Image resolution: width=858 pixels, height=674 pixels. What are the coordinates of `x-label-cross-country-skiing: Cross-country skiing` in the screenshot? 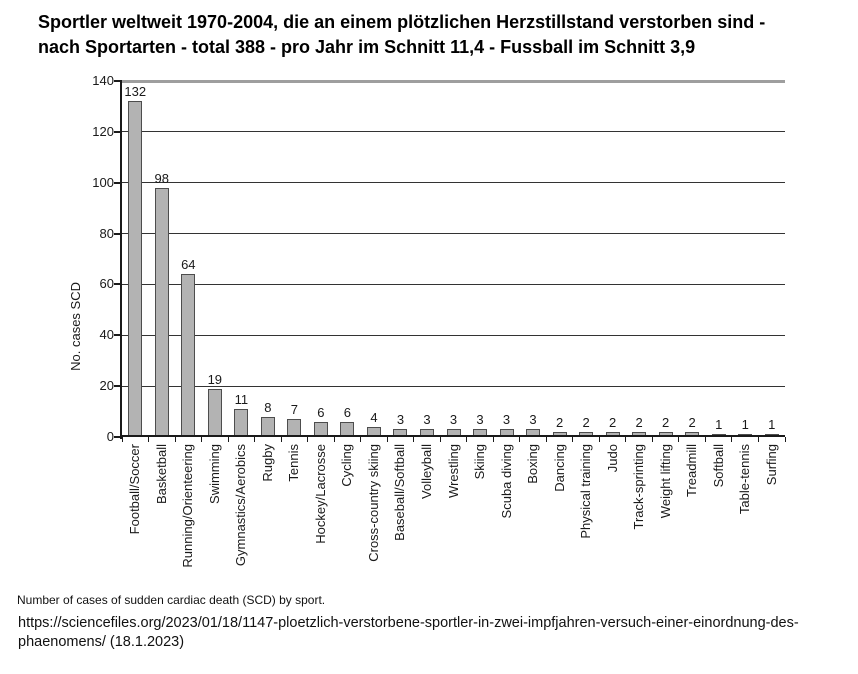 It's located at (373, 503).